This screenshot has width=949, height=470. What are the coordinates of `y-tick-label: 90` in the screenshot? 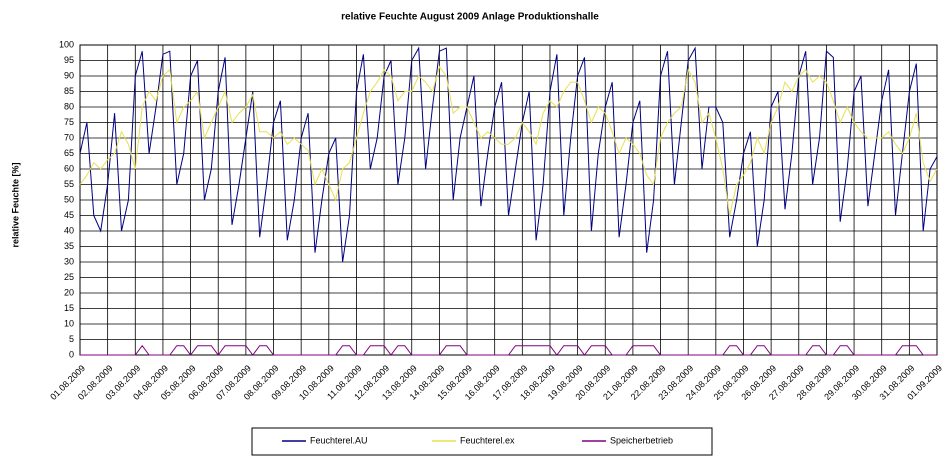 It's located at (69, 75).